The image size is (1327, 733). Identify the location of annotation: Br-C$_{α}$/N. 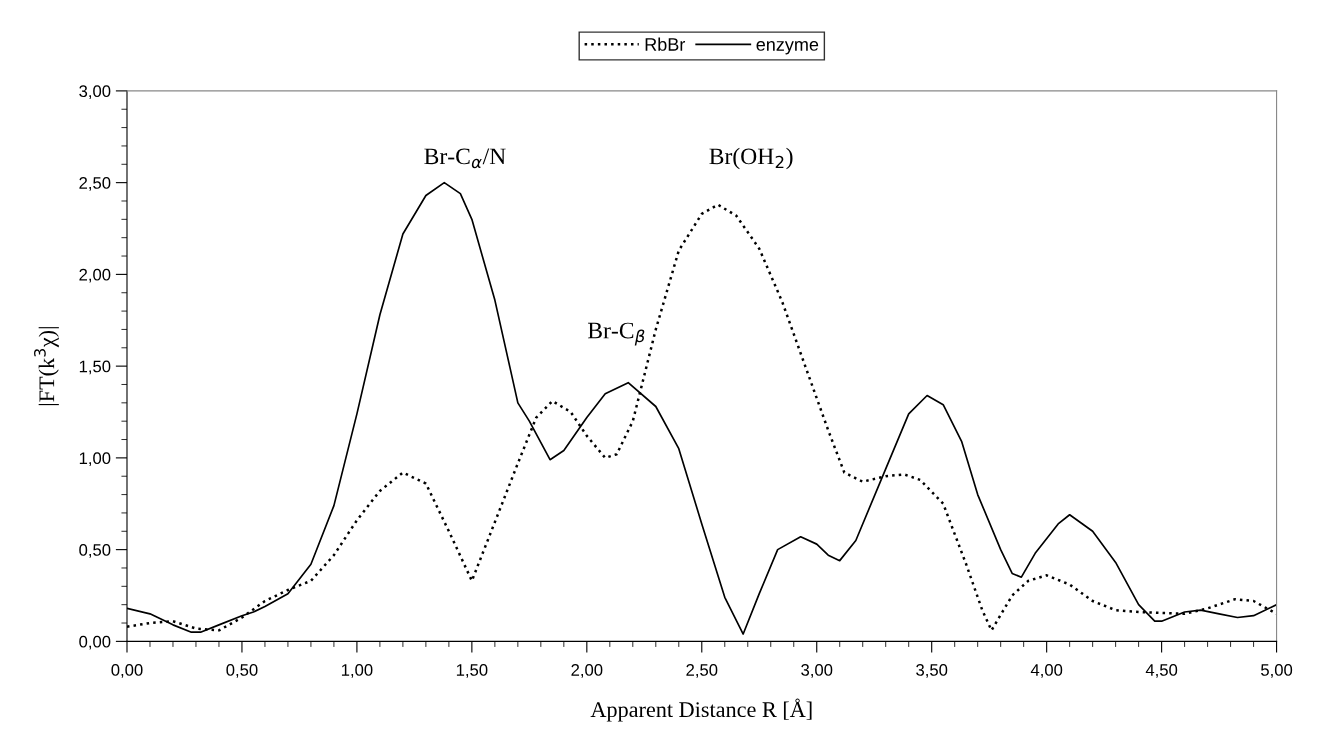
(465, 158).